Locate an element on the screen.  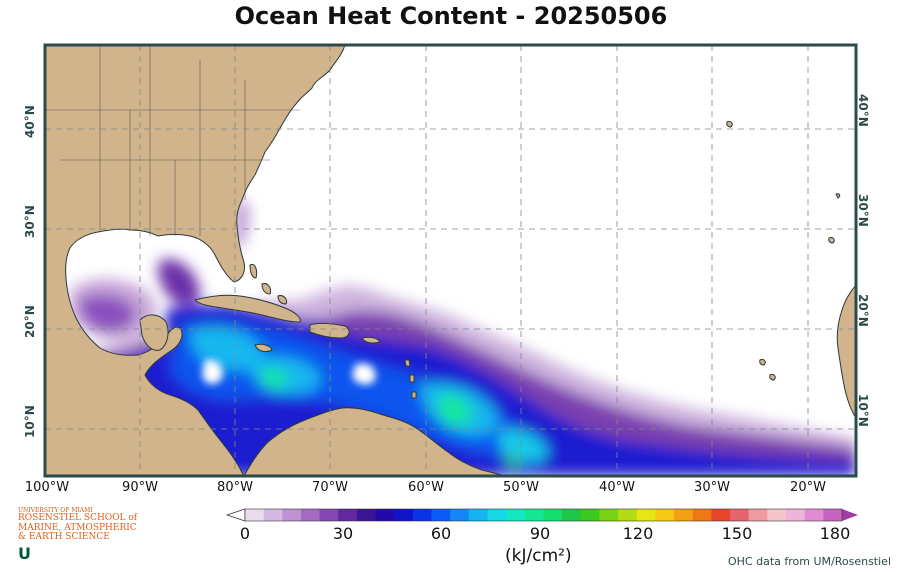
lon-label: 40°W is located at coordinates (617, 487).